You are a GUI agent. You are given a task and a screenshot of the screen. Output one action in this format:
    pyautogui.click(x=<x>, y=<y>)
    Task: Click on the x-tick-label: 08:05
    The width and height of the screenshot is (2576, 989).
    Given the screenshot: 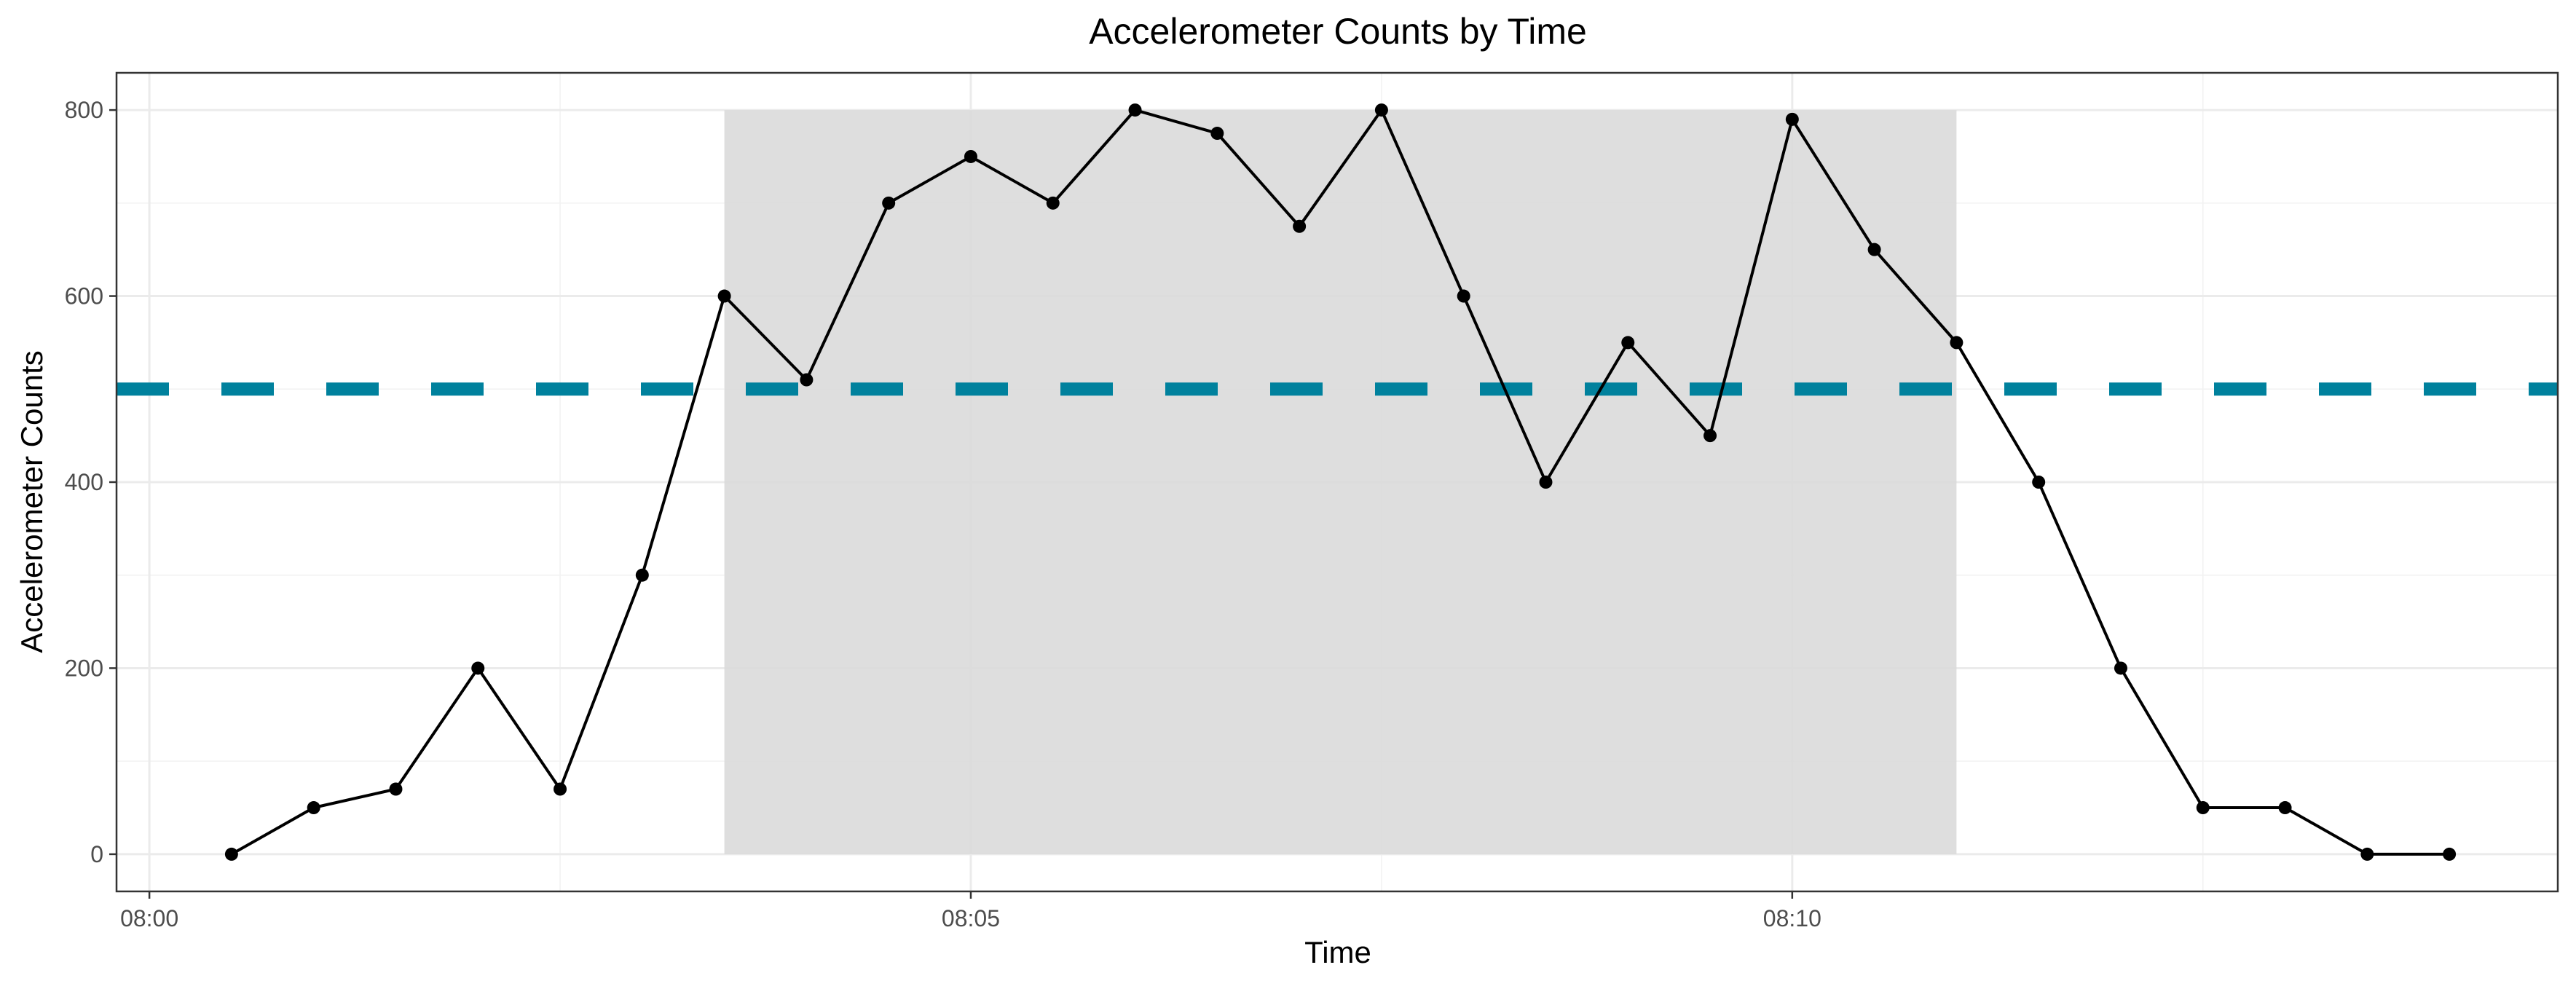 What is the action you would take?
    pyautogui.click(x=971, y=918)
    